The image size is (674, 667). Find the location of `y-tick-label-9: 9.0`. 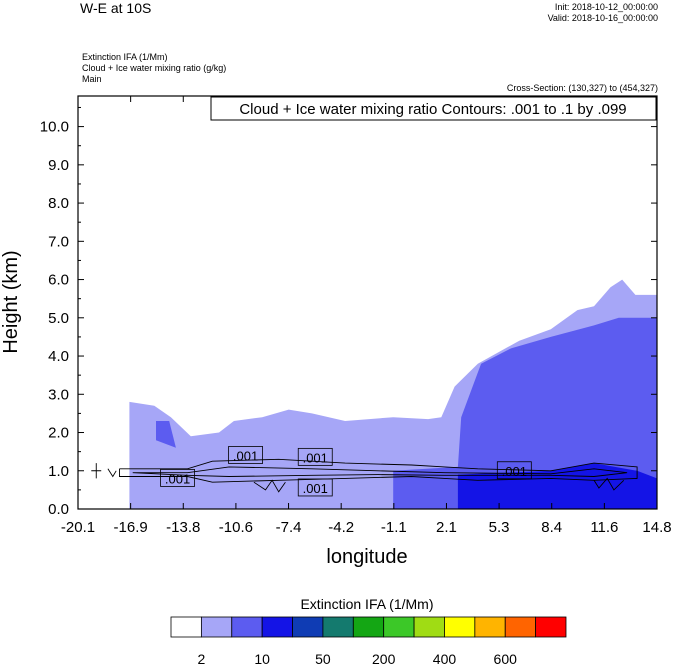

y-tick-label-9: 9.0 is located at coordinates (58, 165).